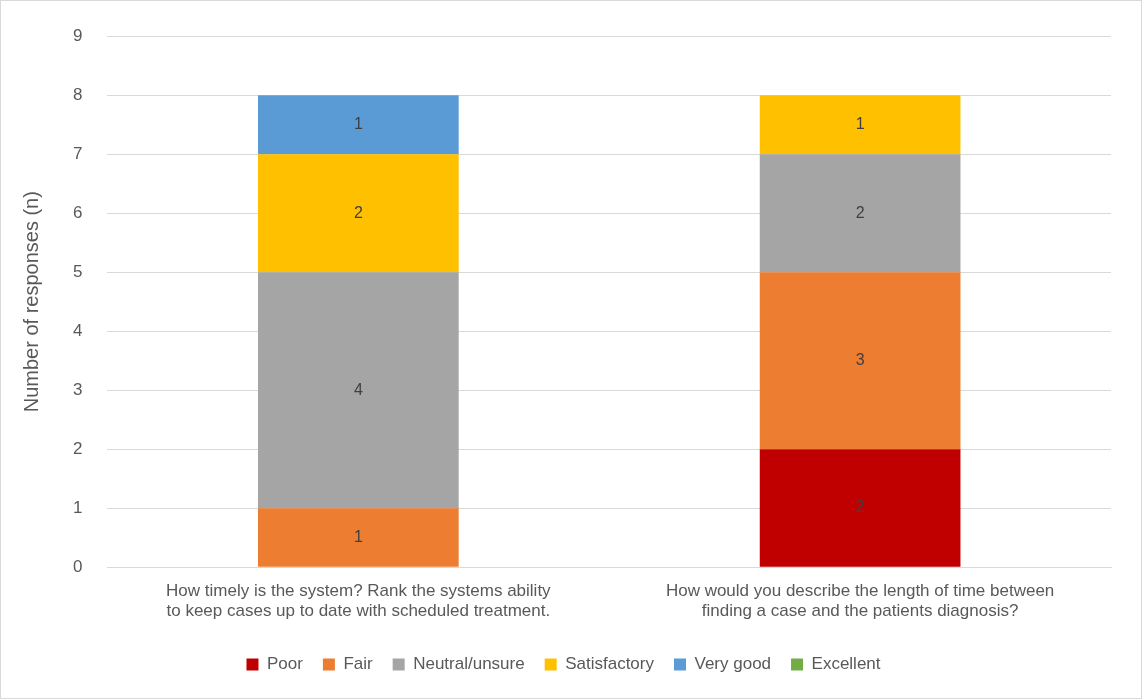 This screenshot has height=699, width=1142. I want to click on legend-label: Excellent, so click(846, 664).